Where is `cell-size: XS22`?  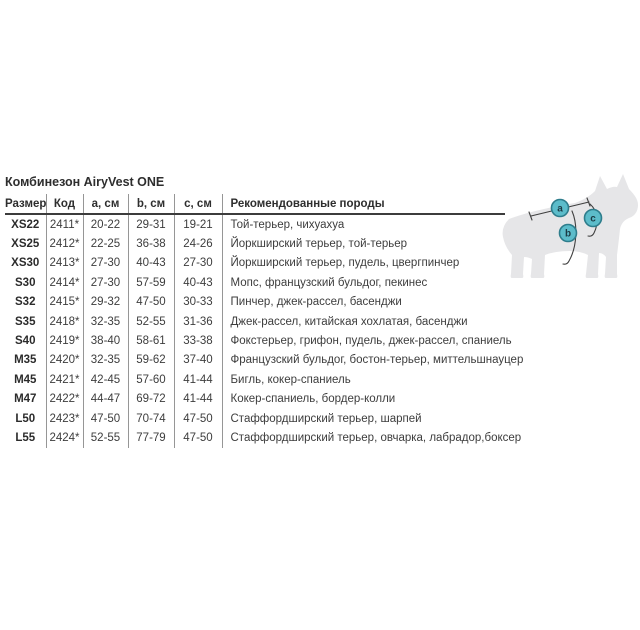 cell-size: XS22 is located at coordinates (25, 224).